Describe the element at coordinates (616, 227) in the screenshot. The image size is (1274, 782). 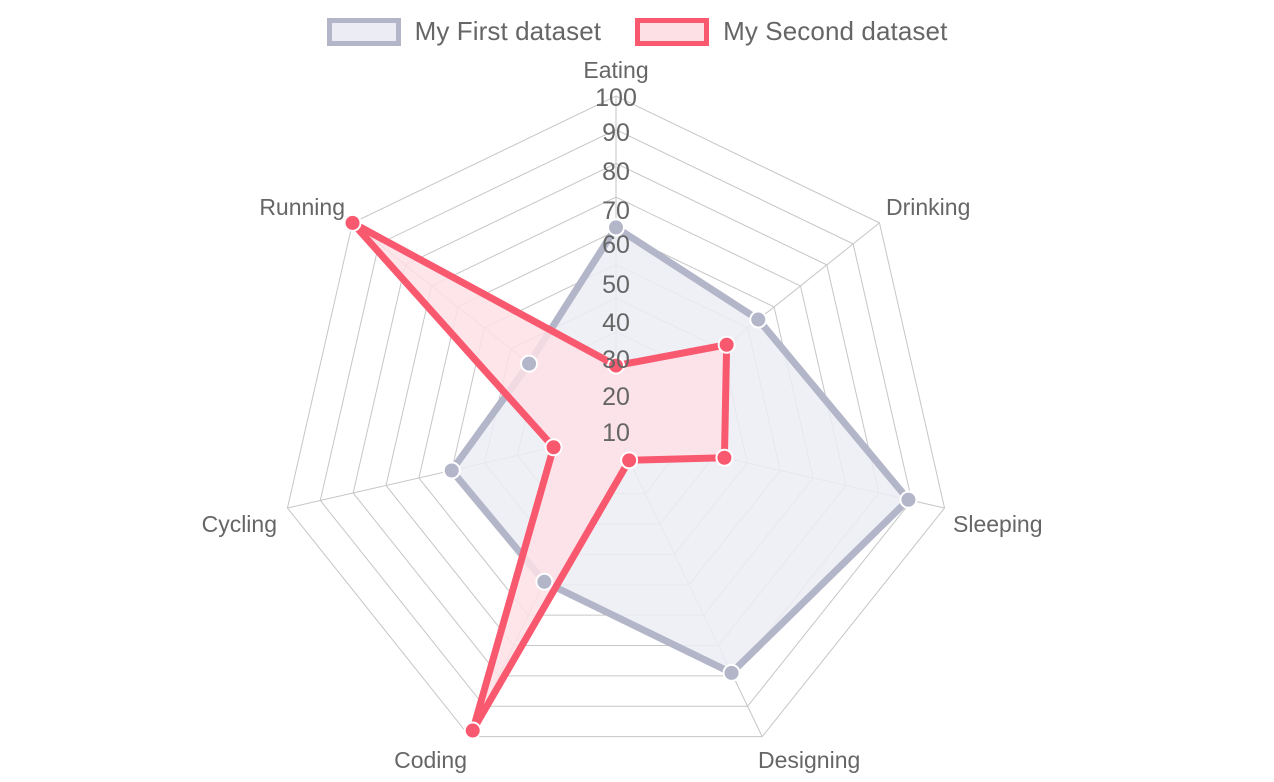
I see `data-point-0-eating` at that location.